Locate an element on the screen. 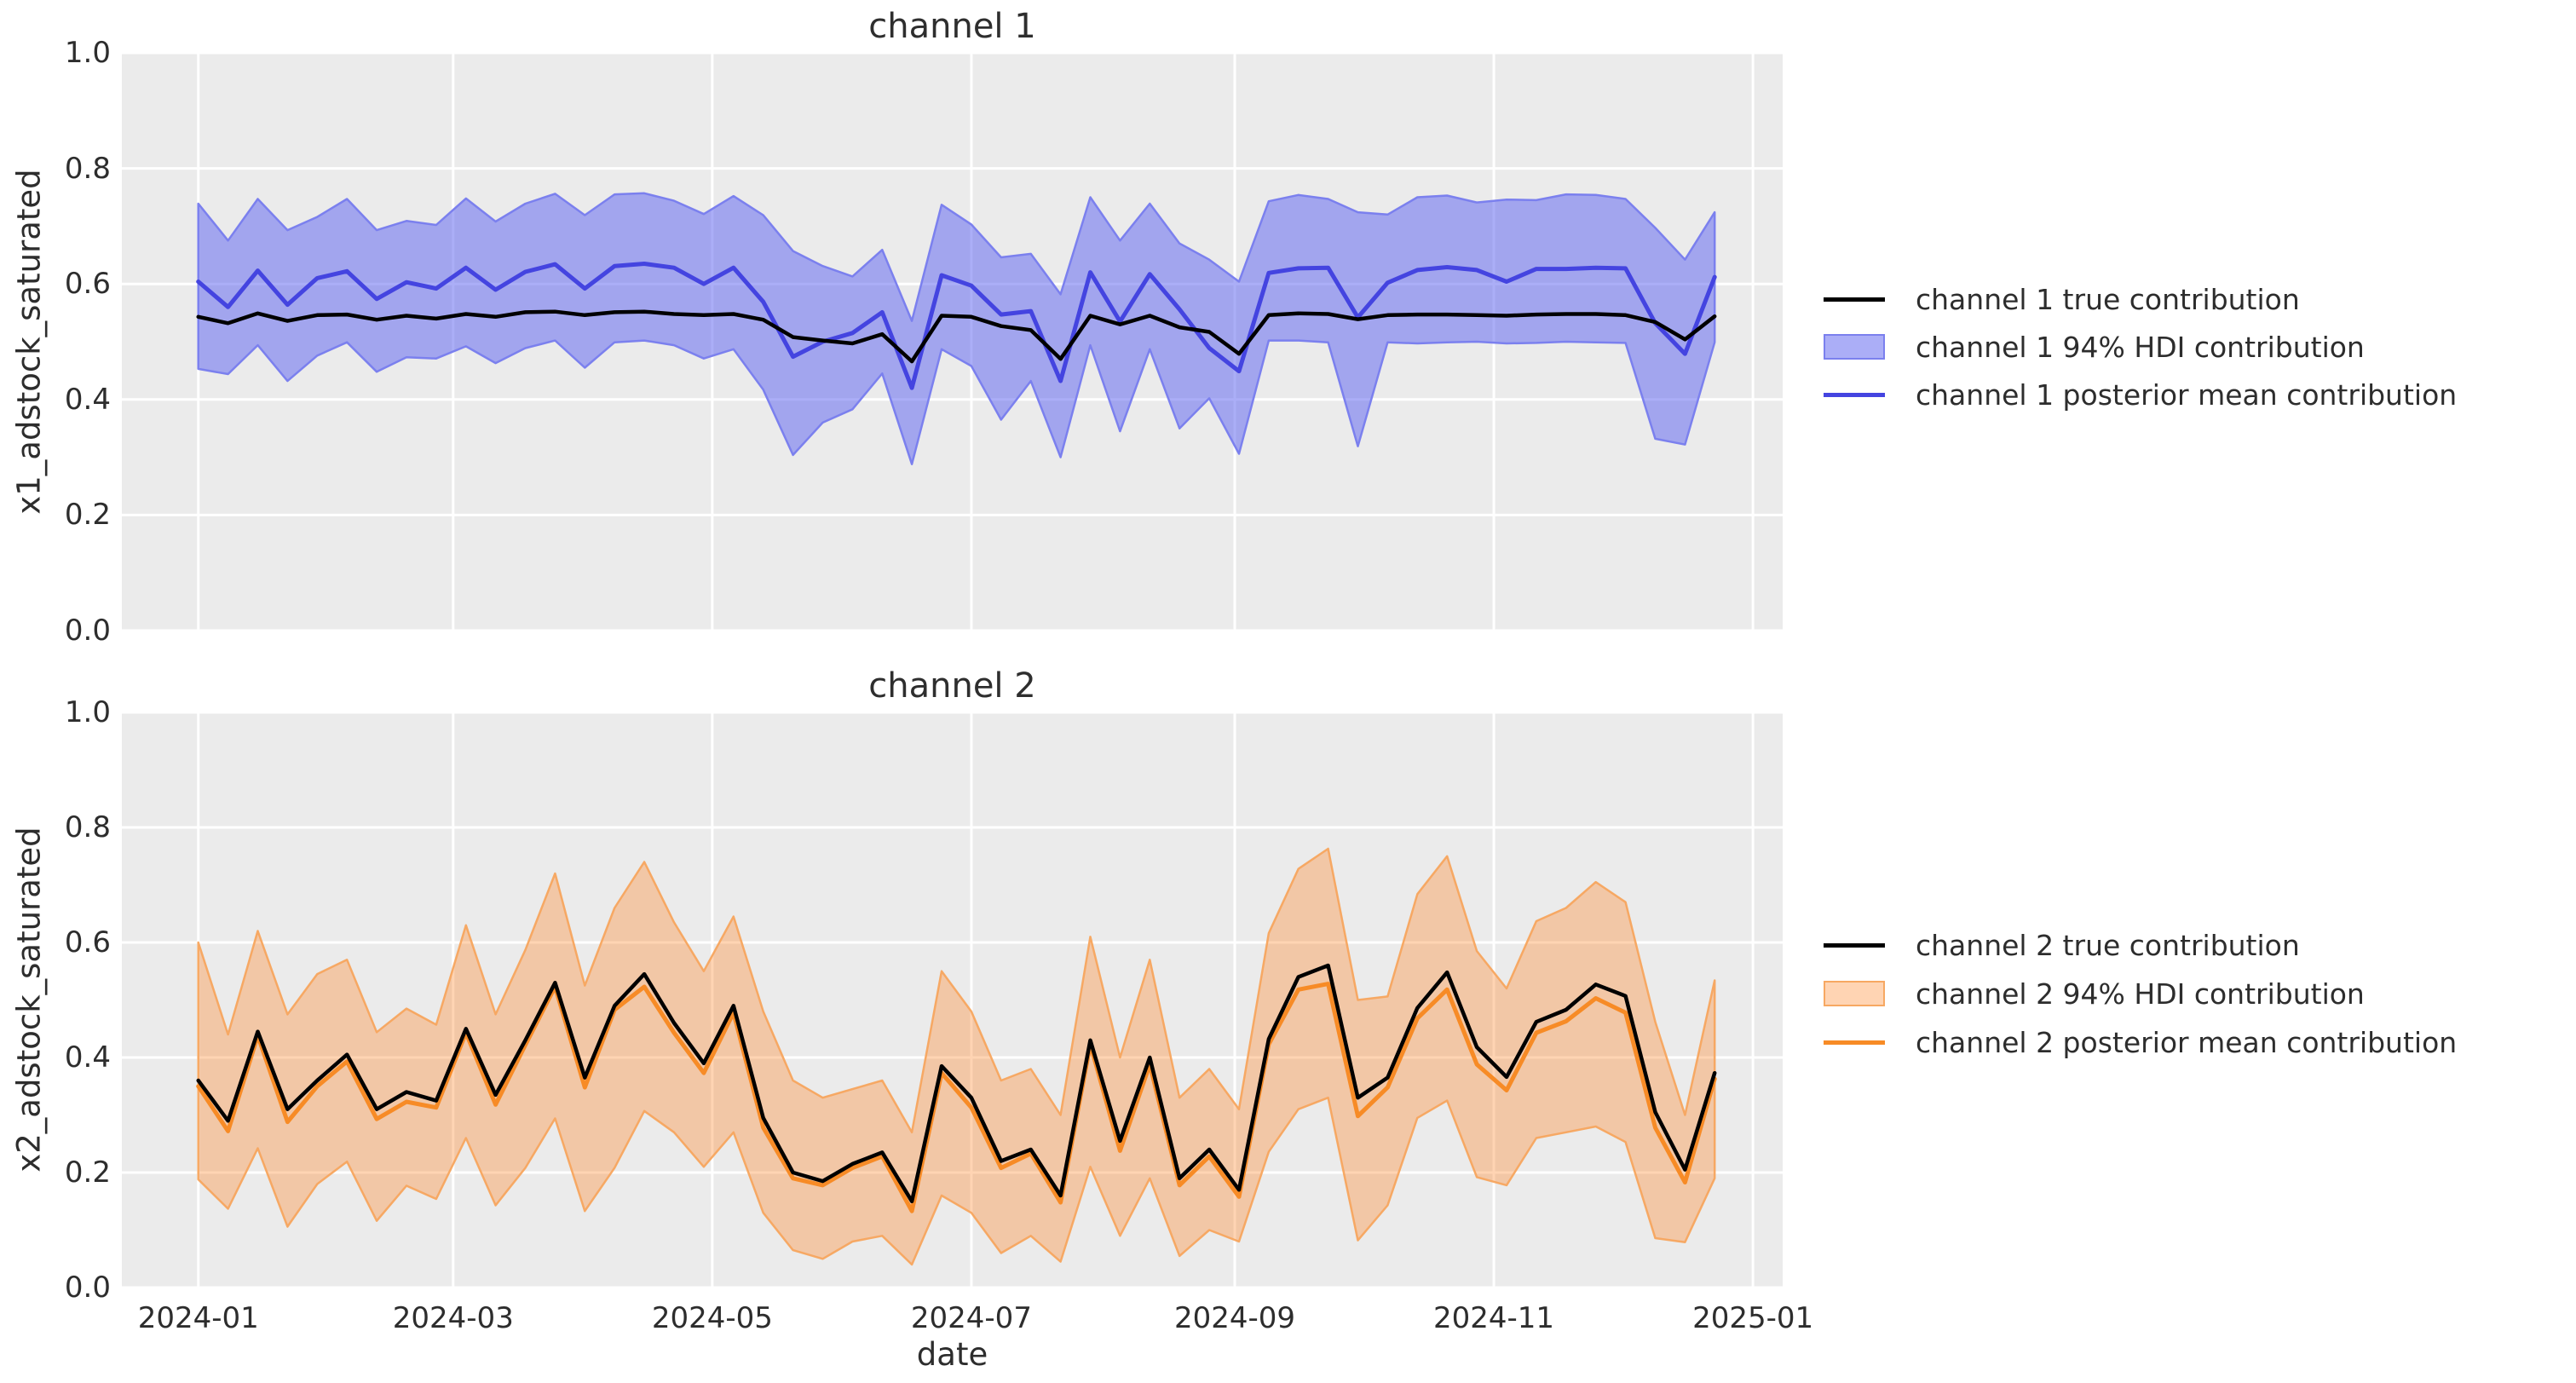 This screenshot has width=2576, height=1383. x-tick-label: 2024-09 is located at coordinates (1234, 1318).